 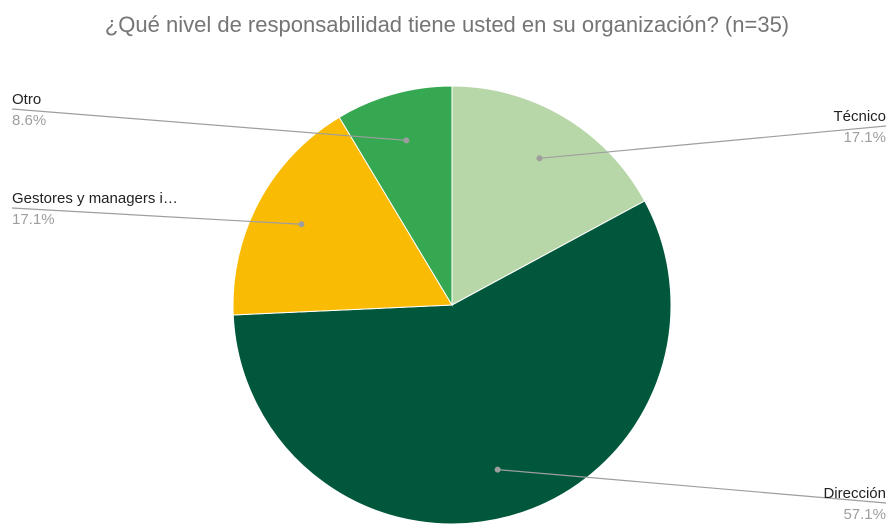 What do you see at coordinates (692, 486) in the screenshot?
I see `leader-line-direccion` at bounding box center [692, 486].